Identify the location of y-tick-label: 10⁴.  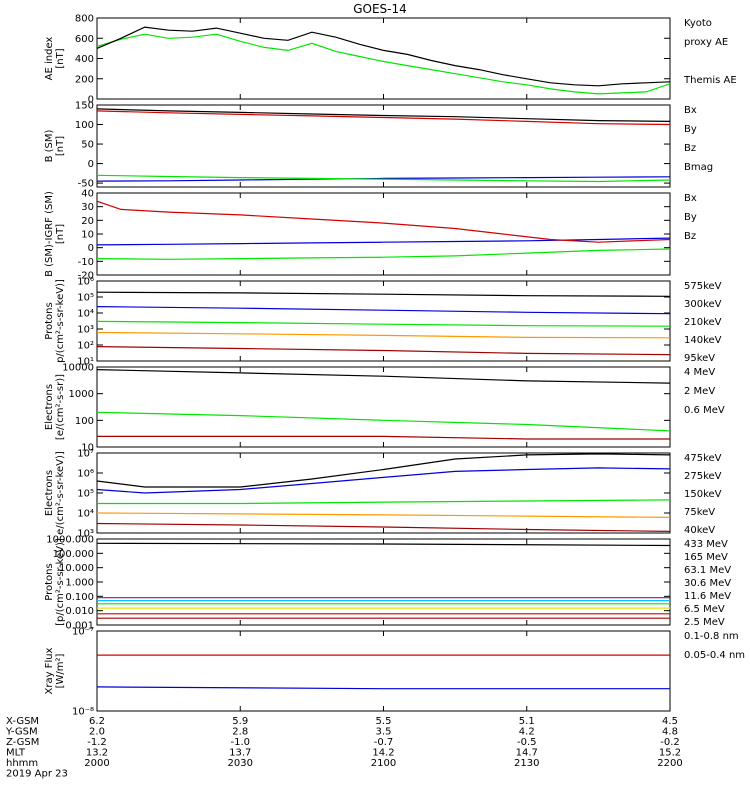
(85, 514).